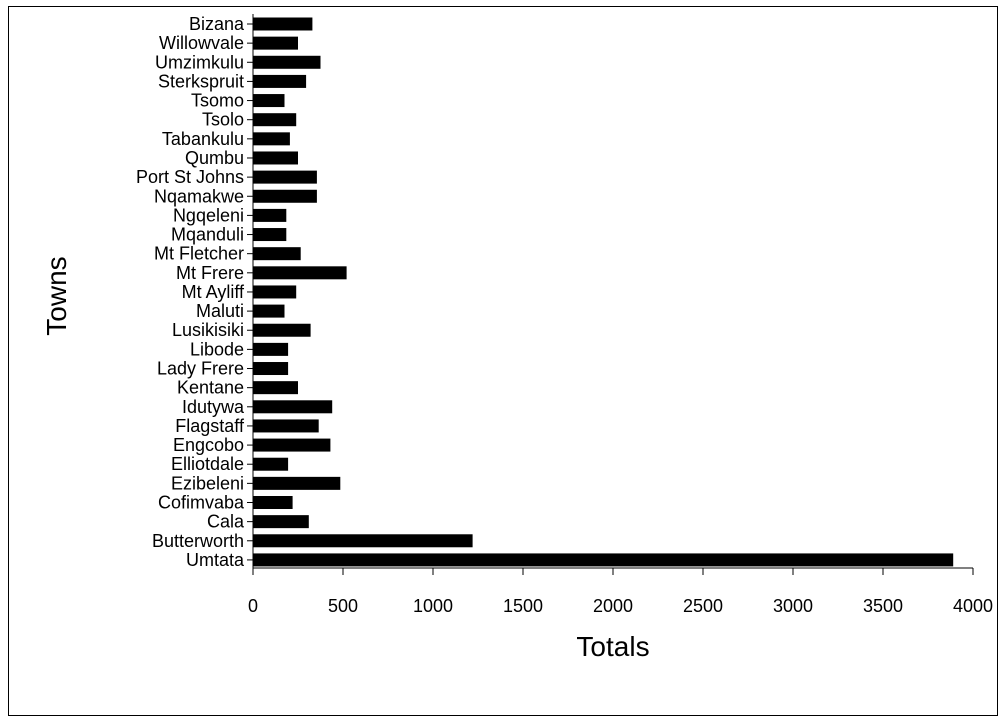 This screenshot has height=716, width=999. I want to click on y-tick-label: Lady Frere, so click(200, 369).